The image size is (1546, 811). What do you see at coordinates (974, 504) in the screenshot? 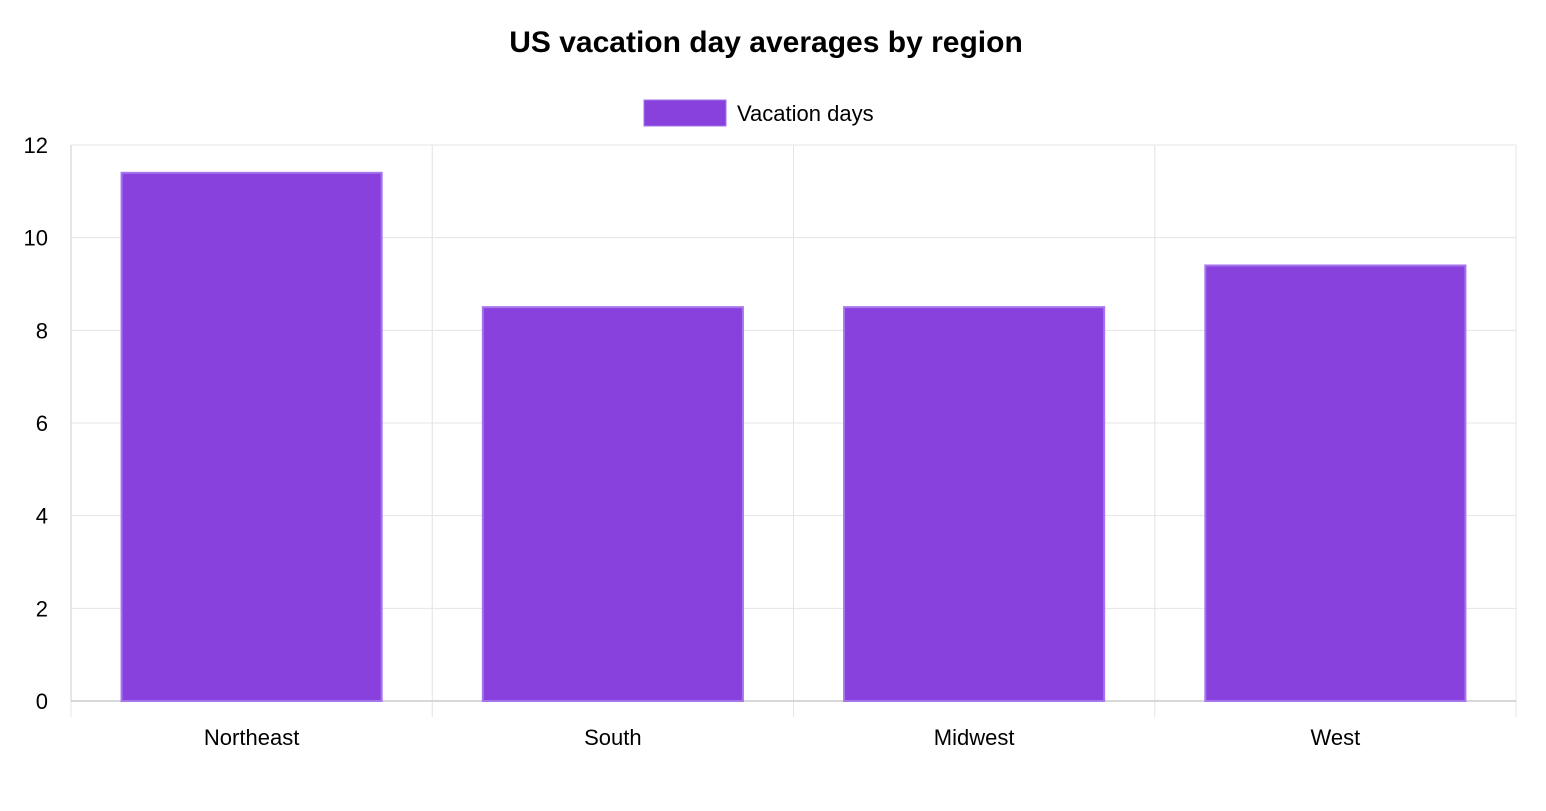
I see `bar-midwest` at bounding box center [974, 504].